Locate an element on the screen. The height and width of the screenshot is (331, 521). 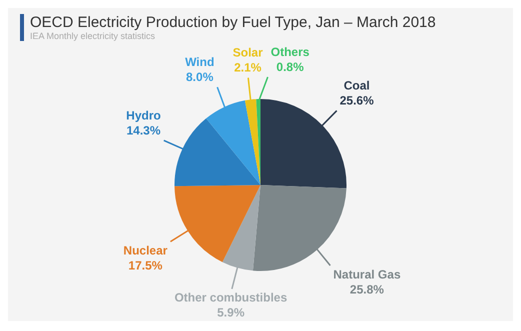
slice-label: Other combustibles is located at coordinates (231, 297).